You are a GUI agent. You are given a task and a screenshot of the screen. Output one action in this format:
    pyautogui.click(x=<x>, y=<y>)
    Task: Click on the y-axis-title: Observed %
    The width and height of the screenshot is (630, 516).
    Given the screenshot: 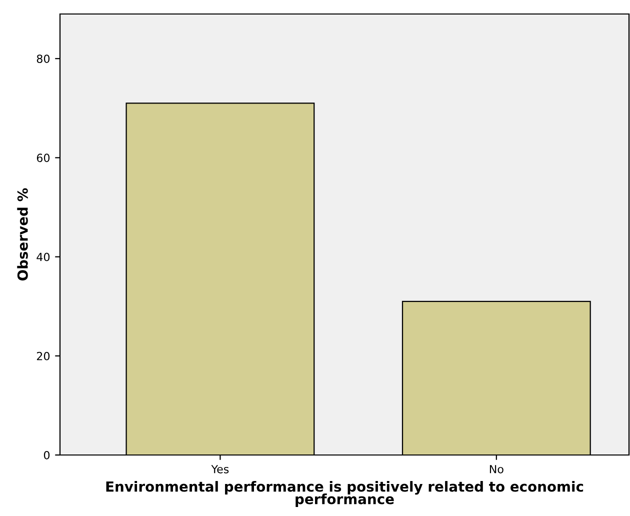 What is the action you would take?
    pyautogui.click(x=22, y=234)
    